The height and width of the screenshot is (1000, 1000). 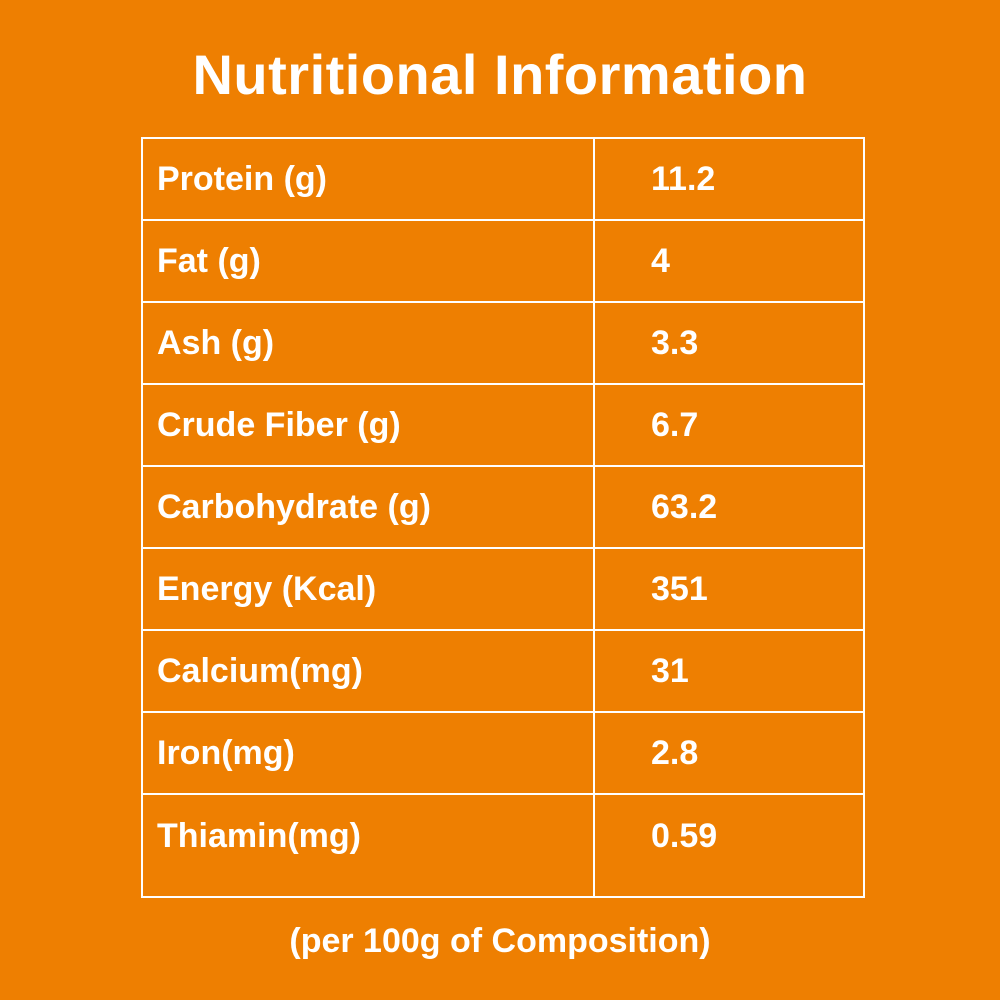 What do you see at coordinates (729, 589) in the screenshot?
I see `nutrient-value-cell: 351` at bounding box center [729, 589].